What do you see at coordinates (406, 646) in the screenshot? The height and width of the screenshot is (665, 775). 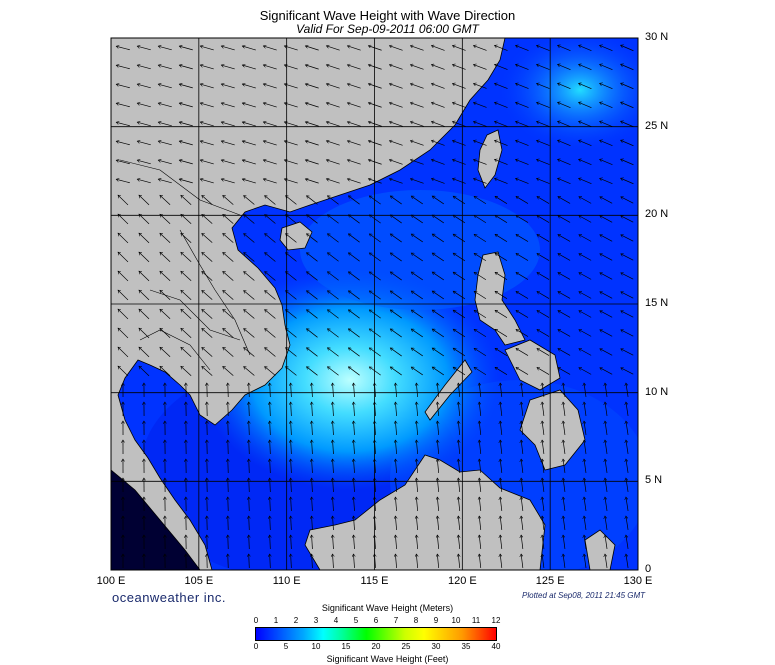 I see `colorbar-feet-tick: 25` at bounding box center [406, 646].